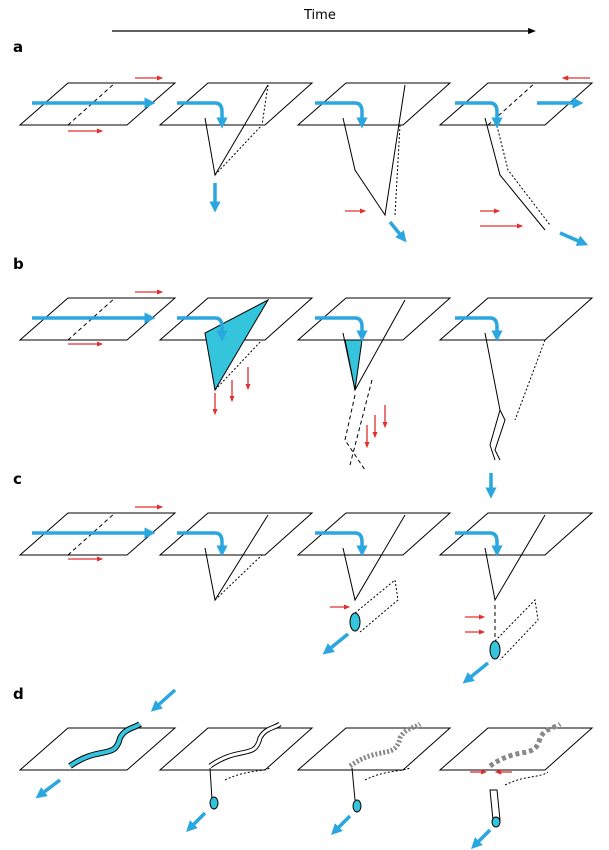 The width and height of the screenshot is (609, 850). What do you see at coordinates (495, 396) in the screenshot?
I see `slab-b4-neck` at bounding box center [495, 396].